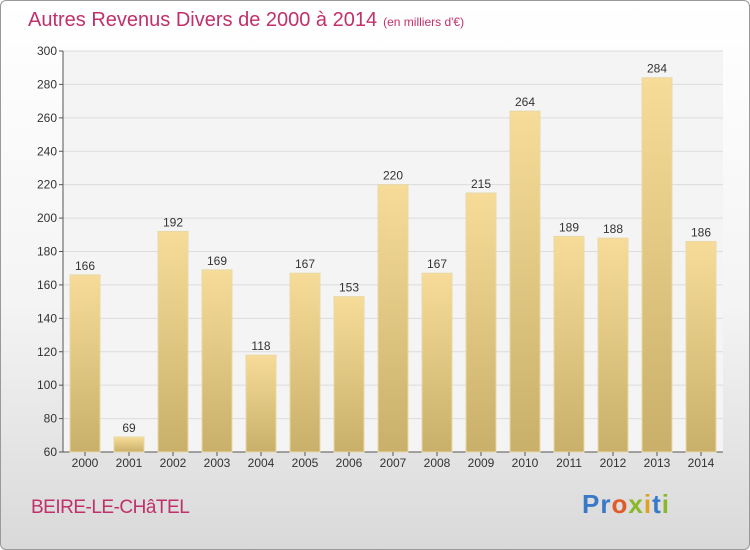 The height and width of the screenshot is (550, 750). What do you see at coordinates (47, 51) in the screenshot?
I see `y-tick-label: 300` at bounding box center [47, 51].